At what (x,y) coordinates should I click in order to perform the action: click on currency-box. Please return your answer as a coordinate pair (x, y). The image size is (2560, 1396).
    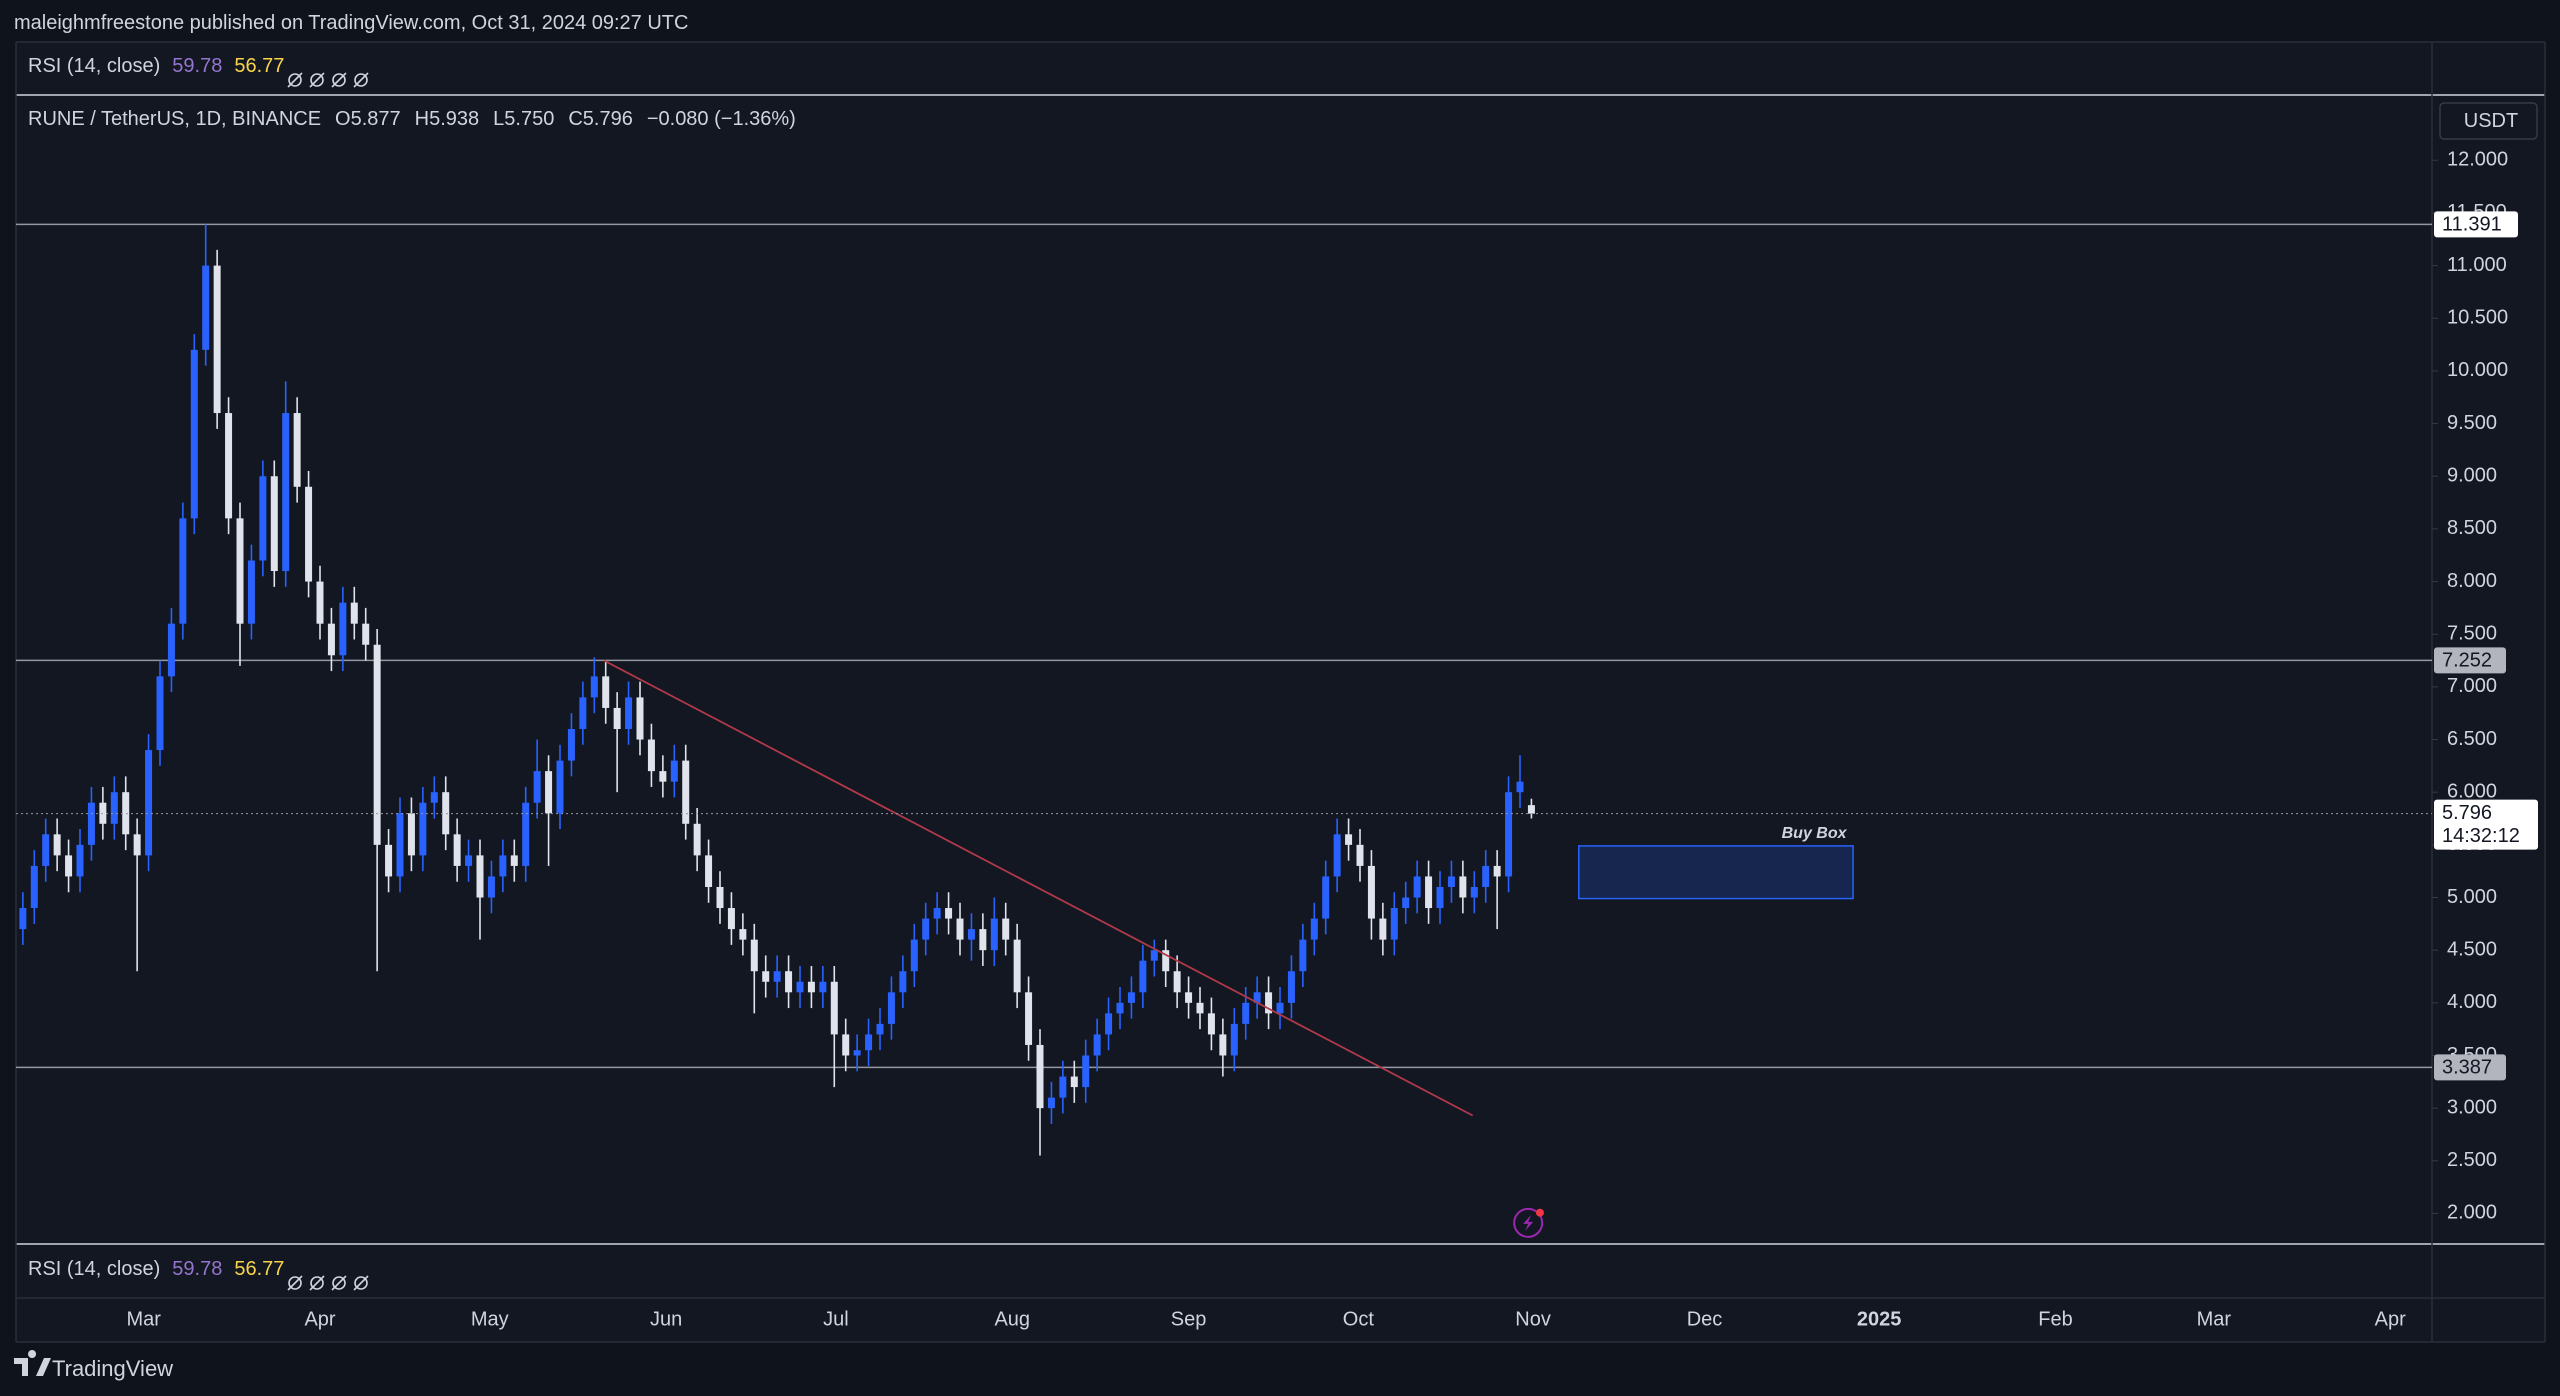
    Looking at the image, I should click on (2488, 121).